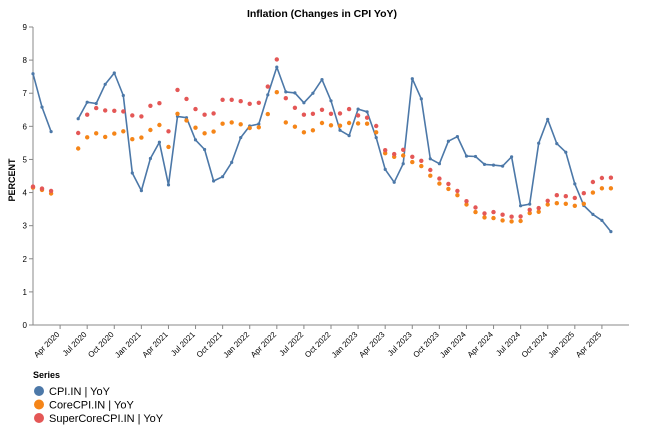  What do you see at coordinates (25, 93) in the screenshot?
I see `y-tick-label: 7` at bounding box center [25, 93].